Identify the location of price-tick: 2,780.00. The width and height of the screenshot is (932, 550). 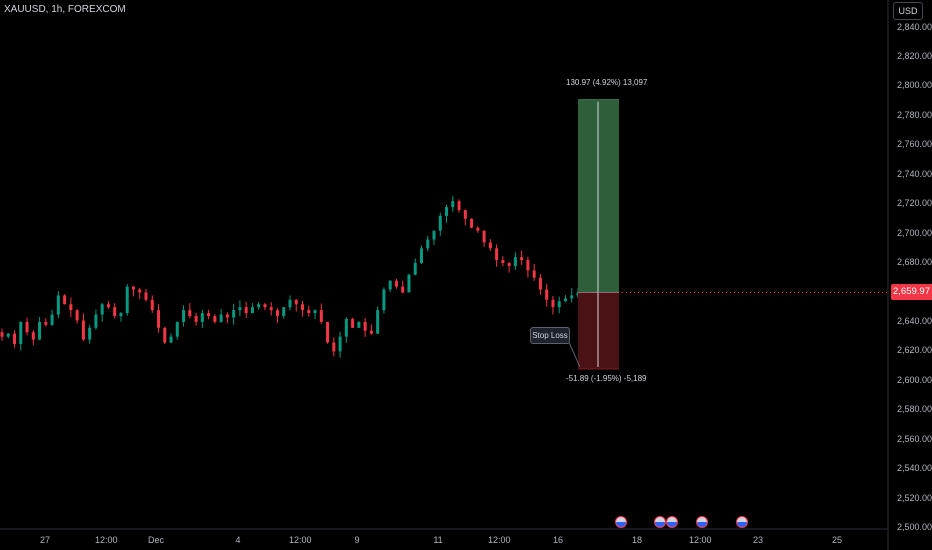
(914, 114).